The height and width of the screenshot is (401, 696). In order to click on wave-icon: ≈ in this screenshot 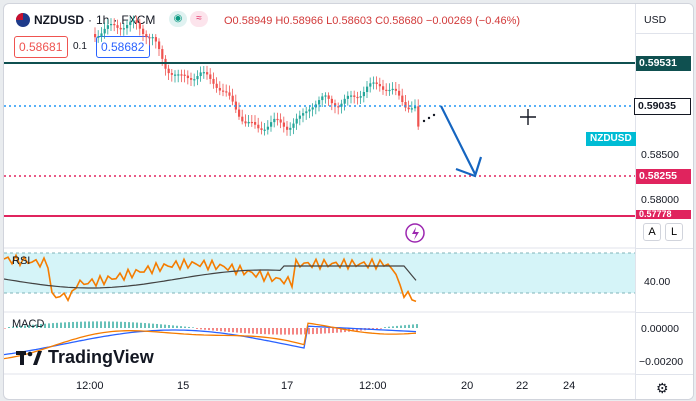, I will do `click(199, 19)`.